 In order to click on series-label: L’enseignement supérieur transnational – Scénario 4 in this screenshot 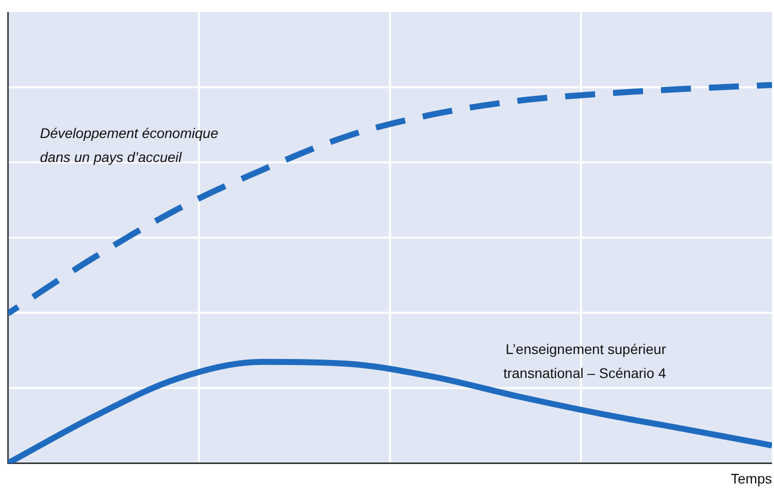, I will do `click(584, 361)`.